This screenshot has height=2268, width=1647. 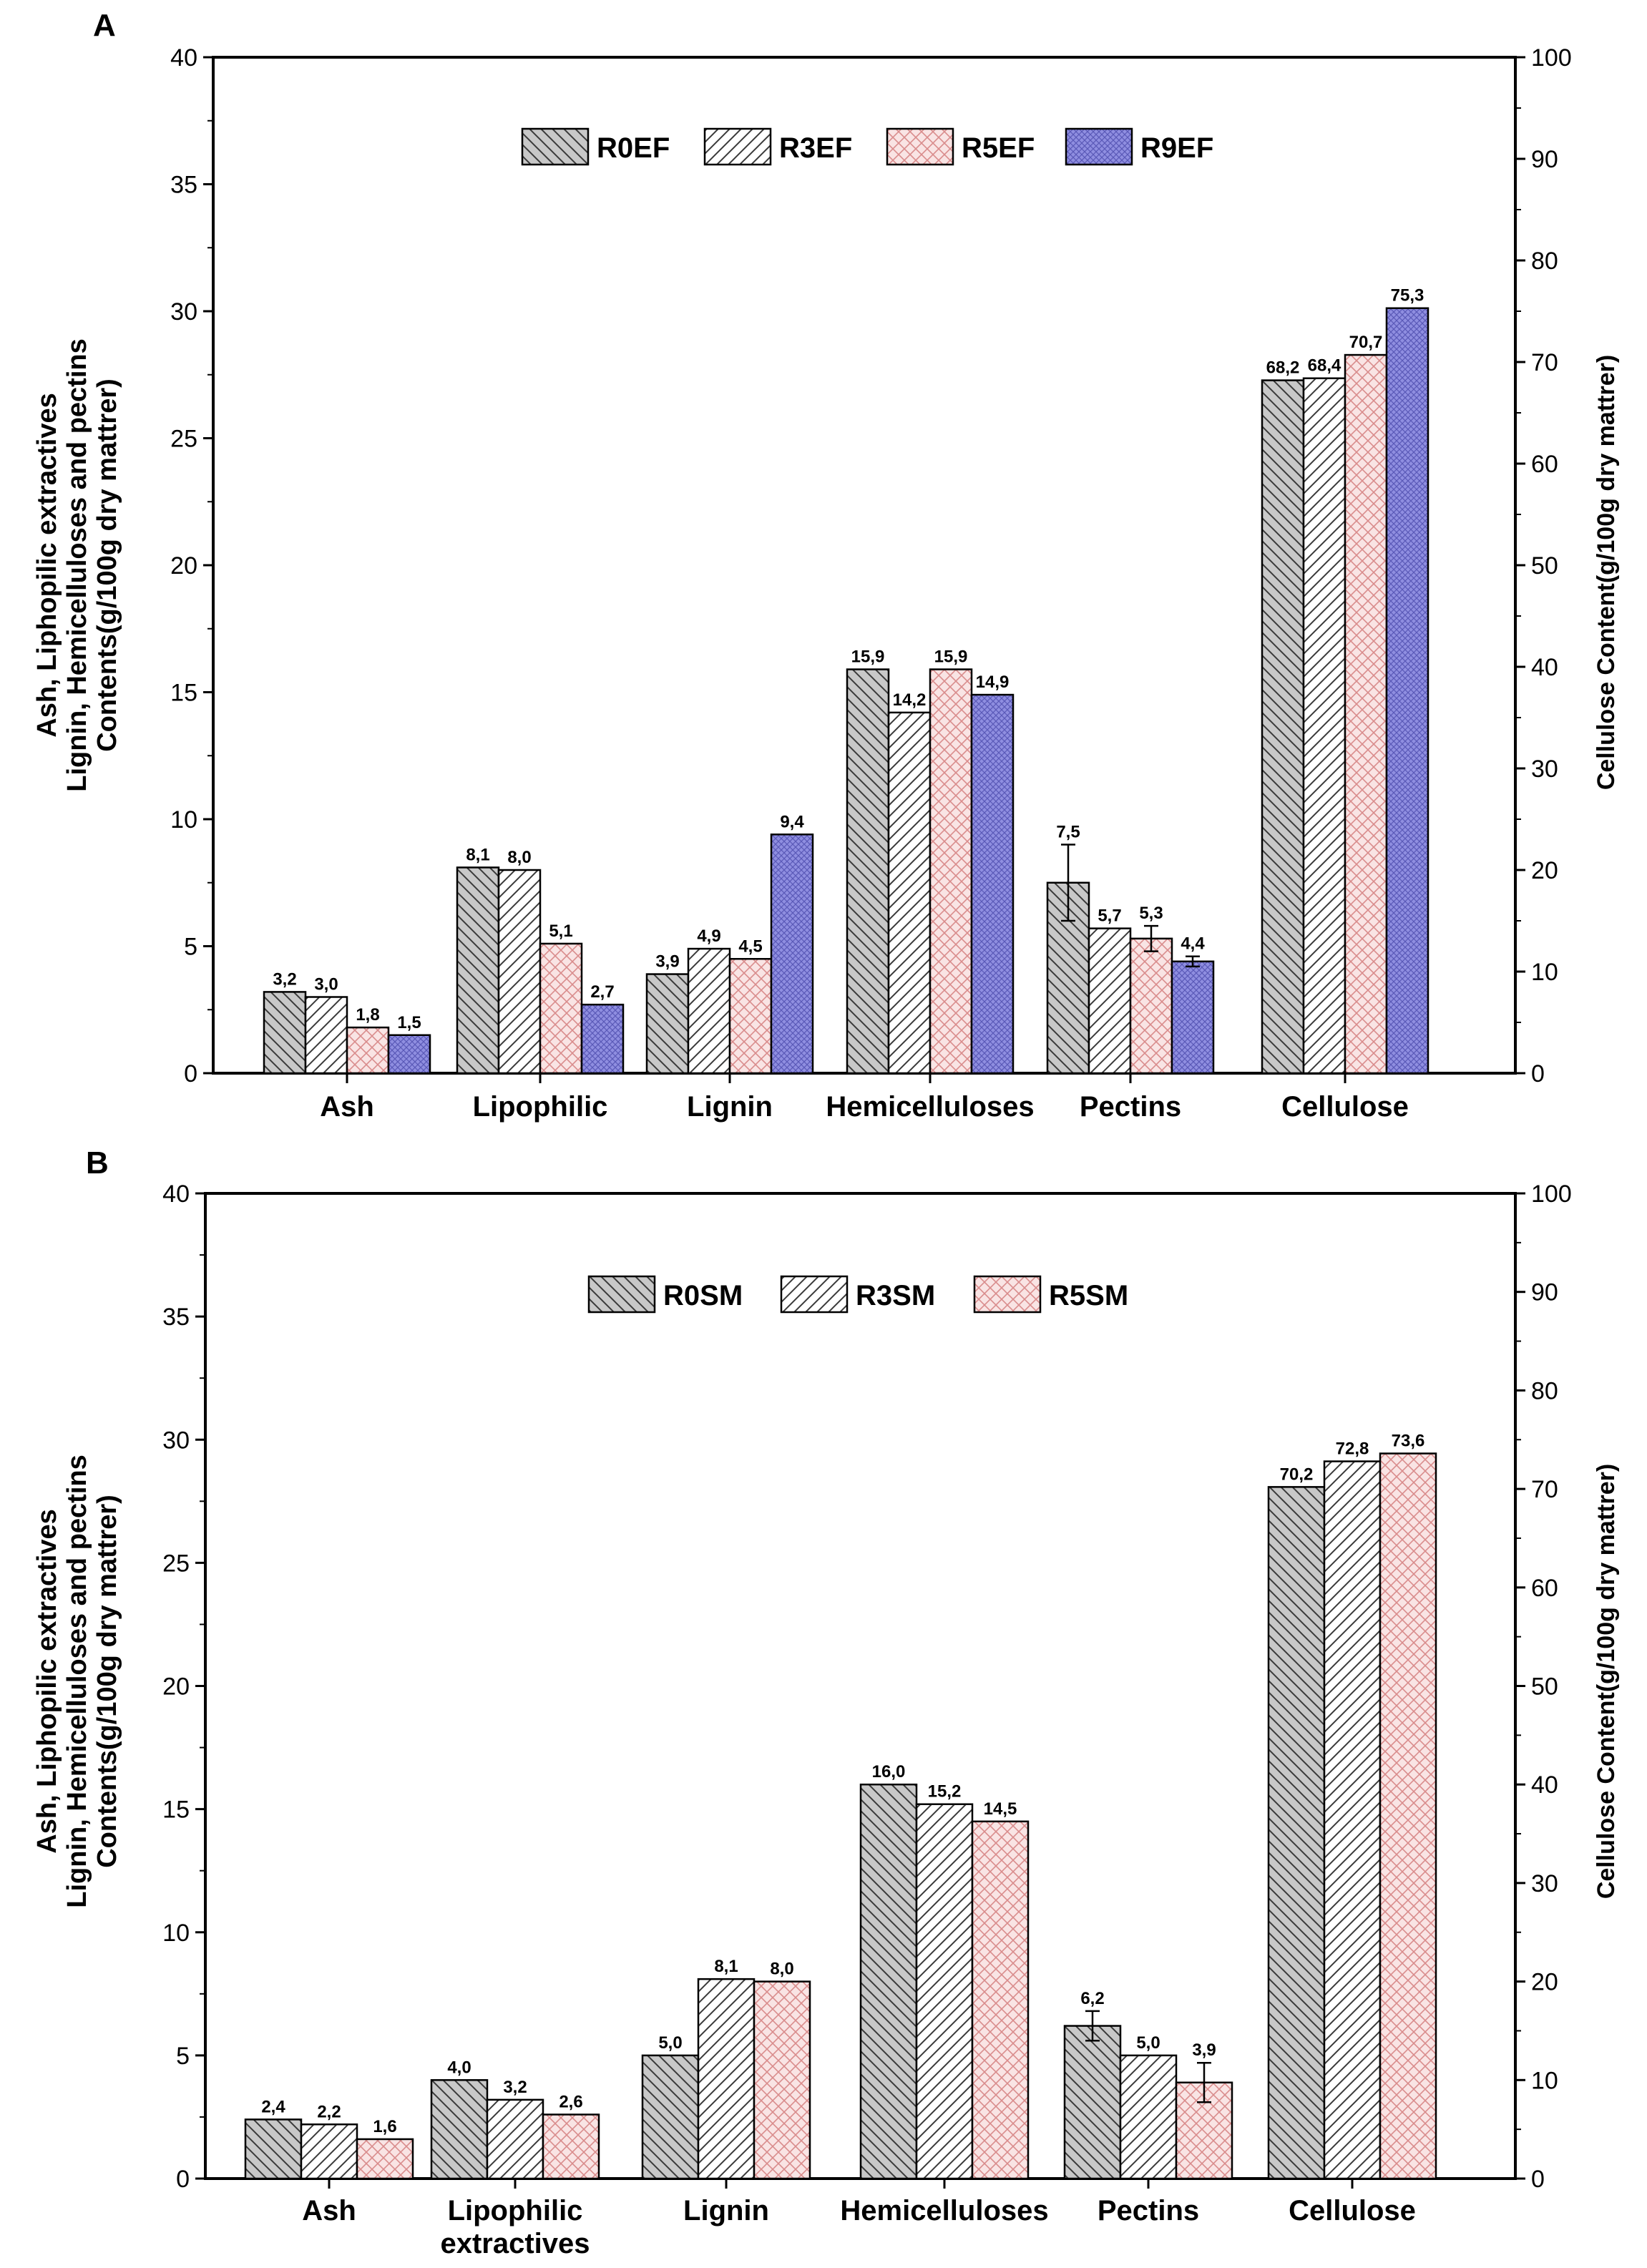 I want to click on data-label: 4,4, so click(x=1193, y=944).